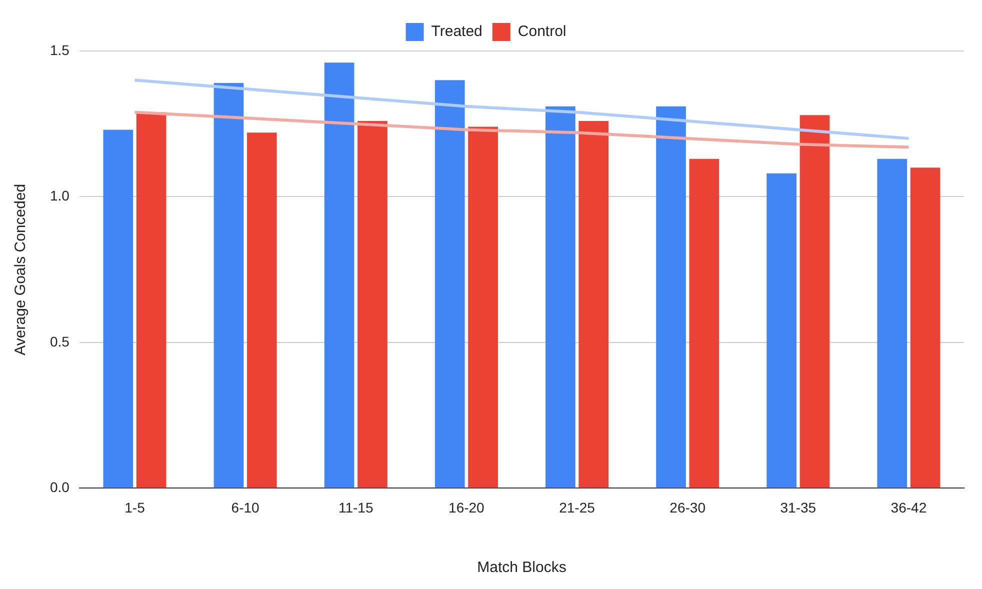 This screenshot has height=589, width=982. Describe the element at coordinates (908, 507) in the screenshot. I see `x-tick-label: 36-42` at that location.